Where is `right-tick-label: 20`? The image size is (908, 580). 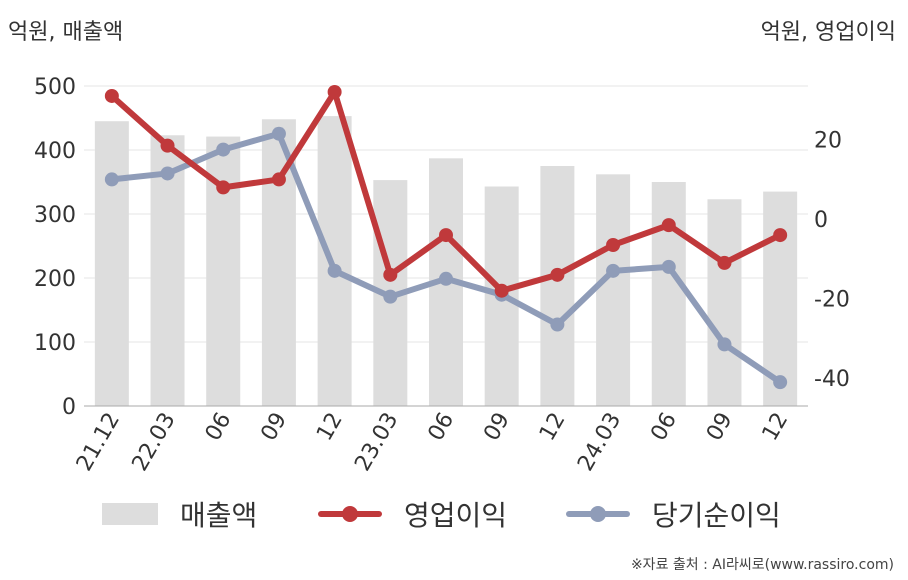
right-tick-label: 20 is located at coordinates (828, 141).